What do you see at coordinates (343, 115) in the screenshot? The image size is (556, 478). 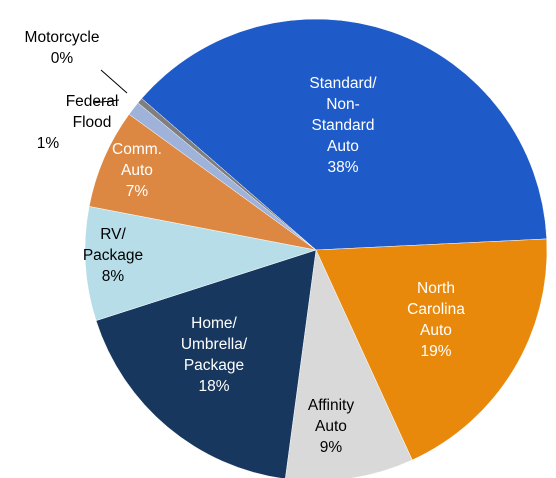 I see `slice-label: Standard/Non-Standard Auto` at bounding box center [343, 115].